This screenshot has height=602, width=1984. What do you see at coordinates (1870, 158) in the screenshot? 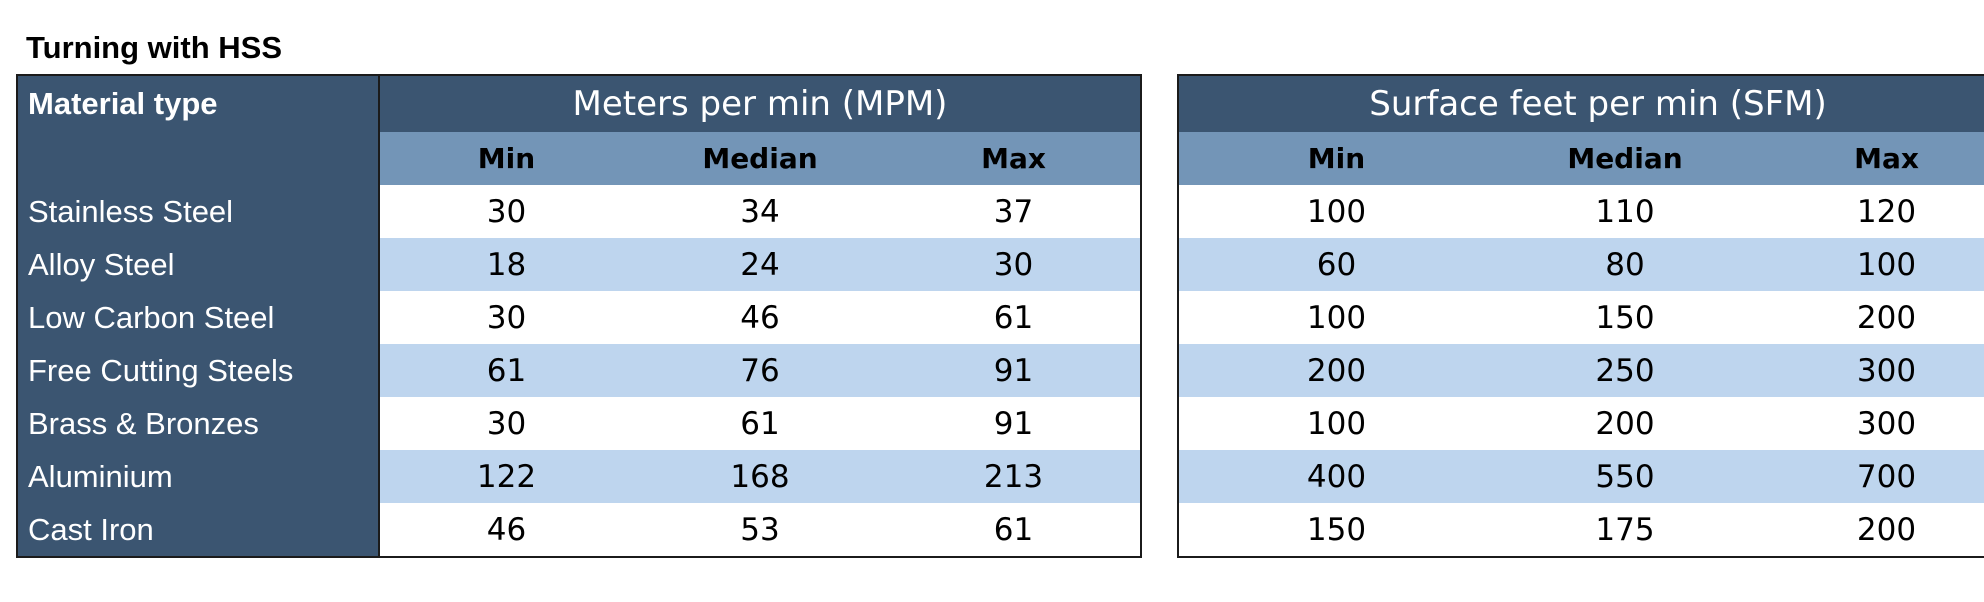
I see `sfm-max-header: Max` at bounding box center [1870, 158].